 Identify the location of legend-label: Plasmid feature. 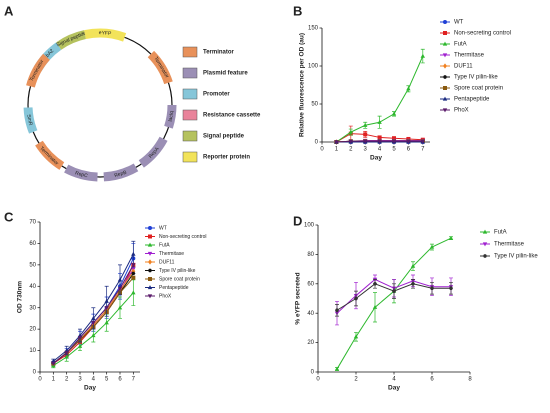
(225, 74).